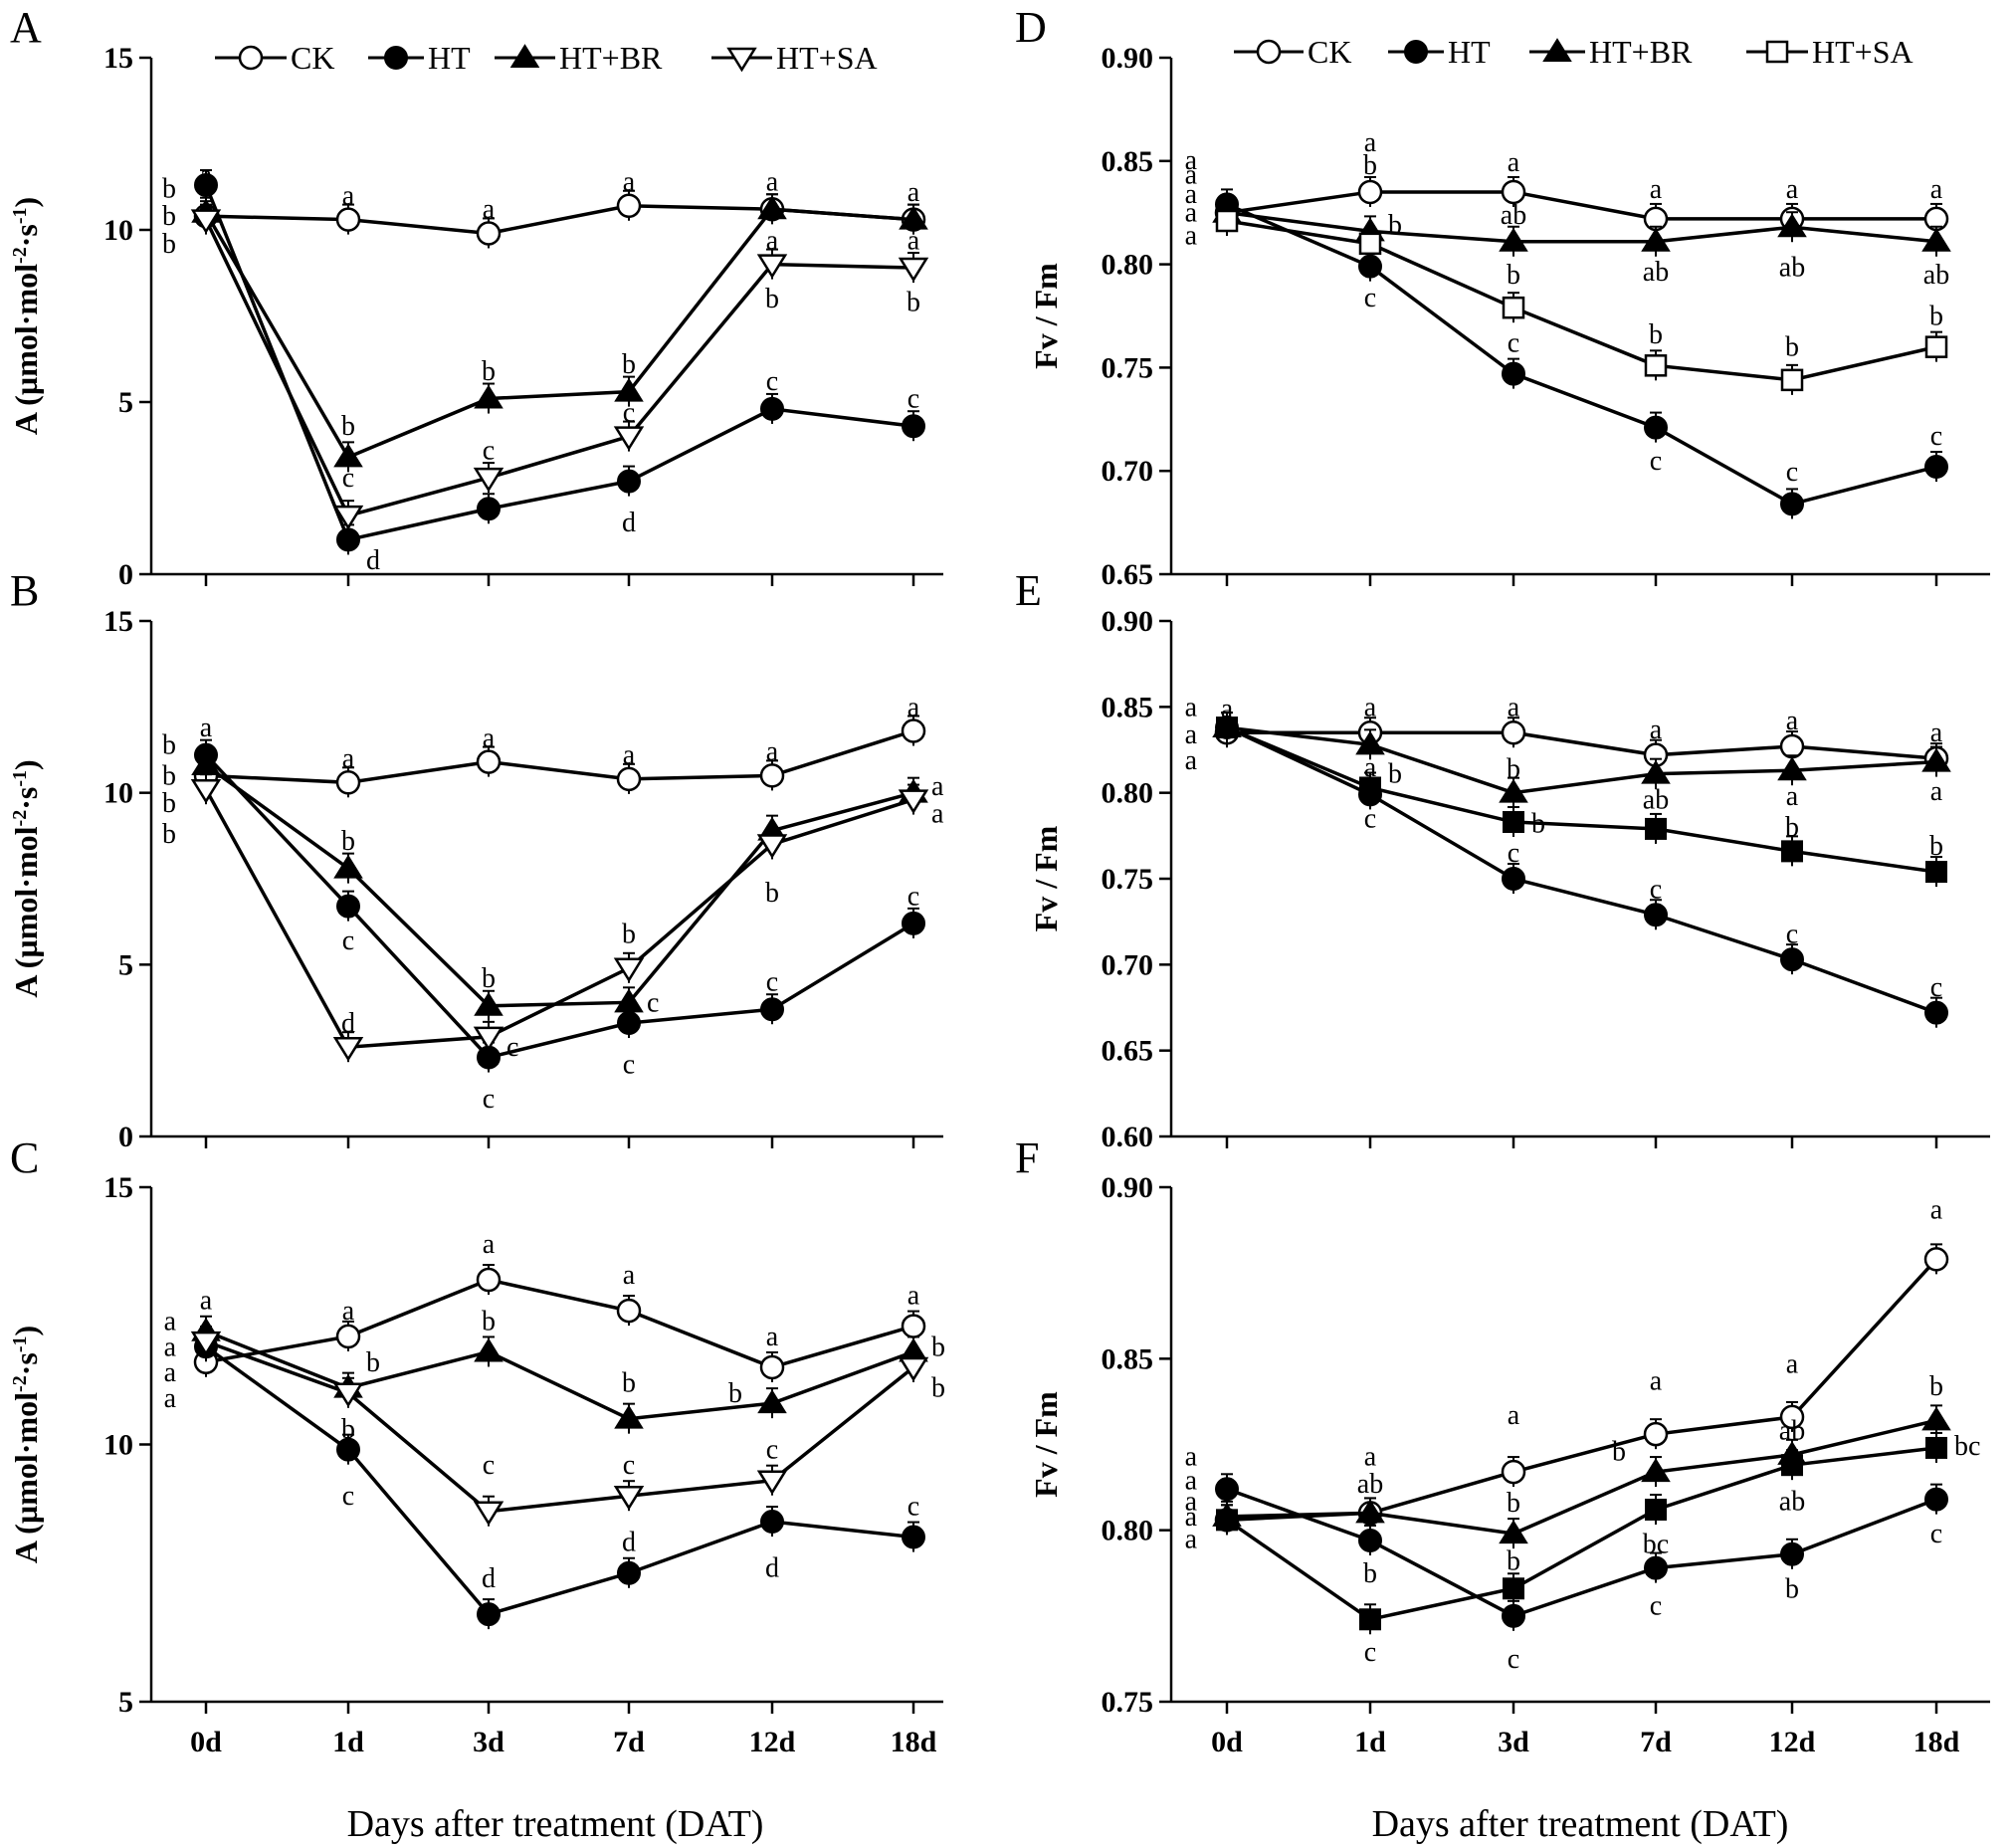 The image size is (2014, 1848). What do you see at coordinates (1128, 161) in the screenshot?
I see `y-tick-label: 0.85` at bounding box center [1128, 161].